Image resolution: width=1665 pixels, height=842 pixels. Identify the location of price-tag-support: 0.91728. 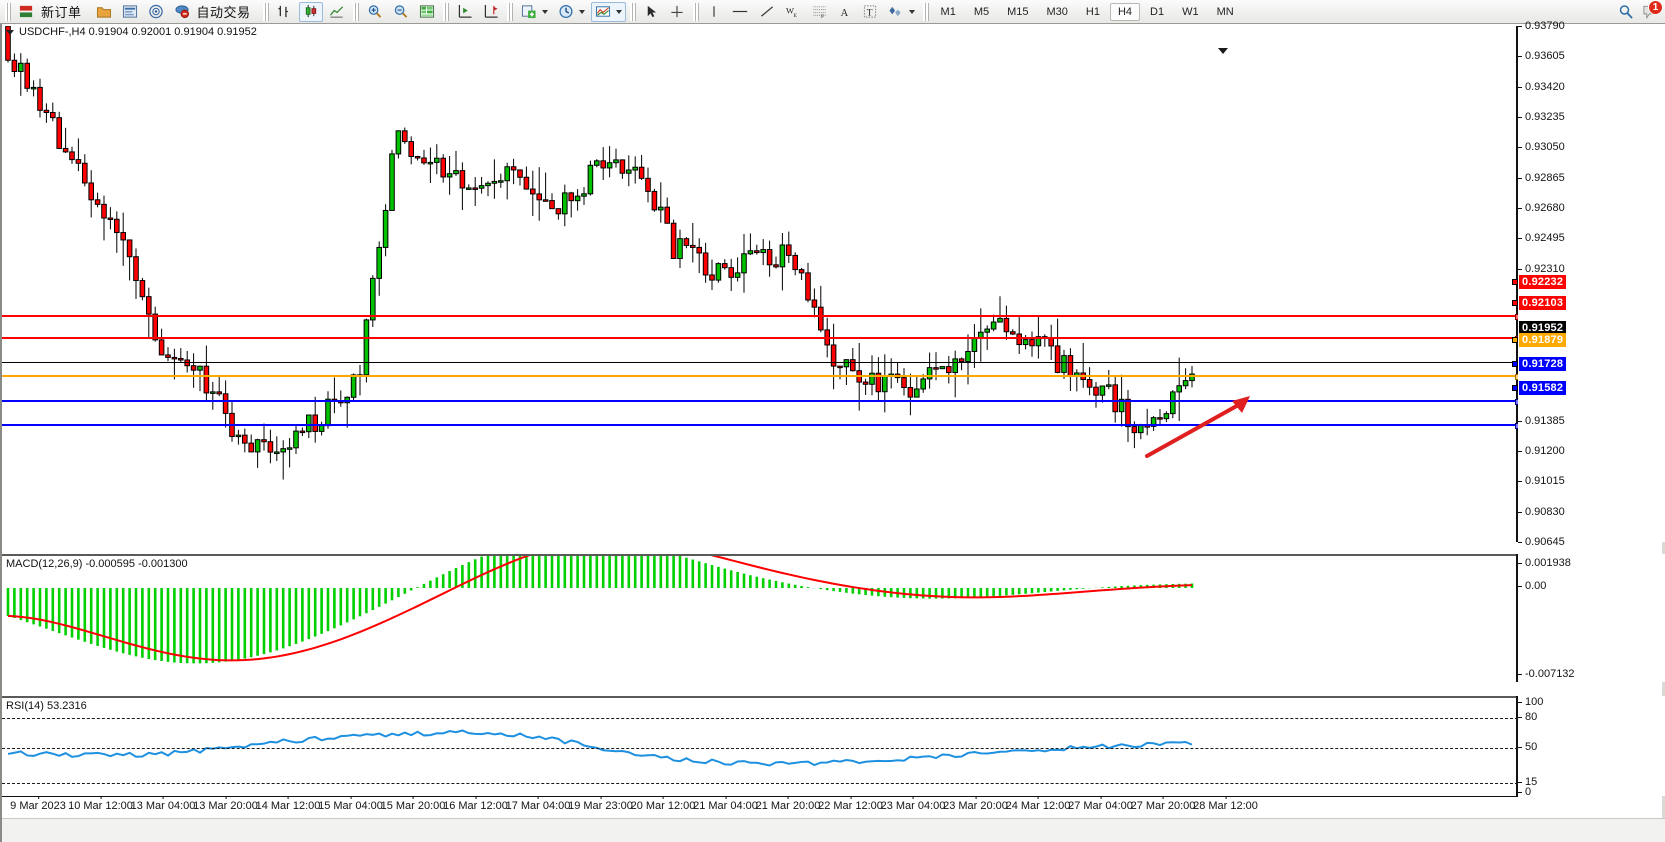
(1539, 364).